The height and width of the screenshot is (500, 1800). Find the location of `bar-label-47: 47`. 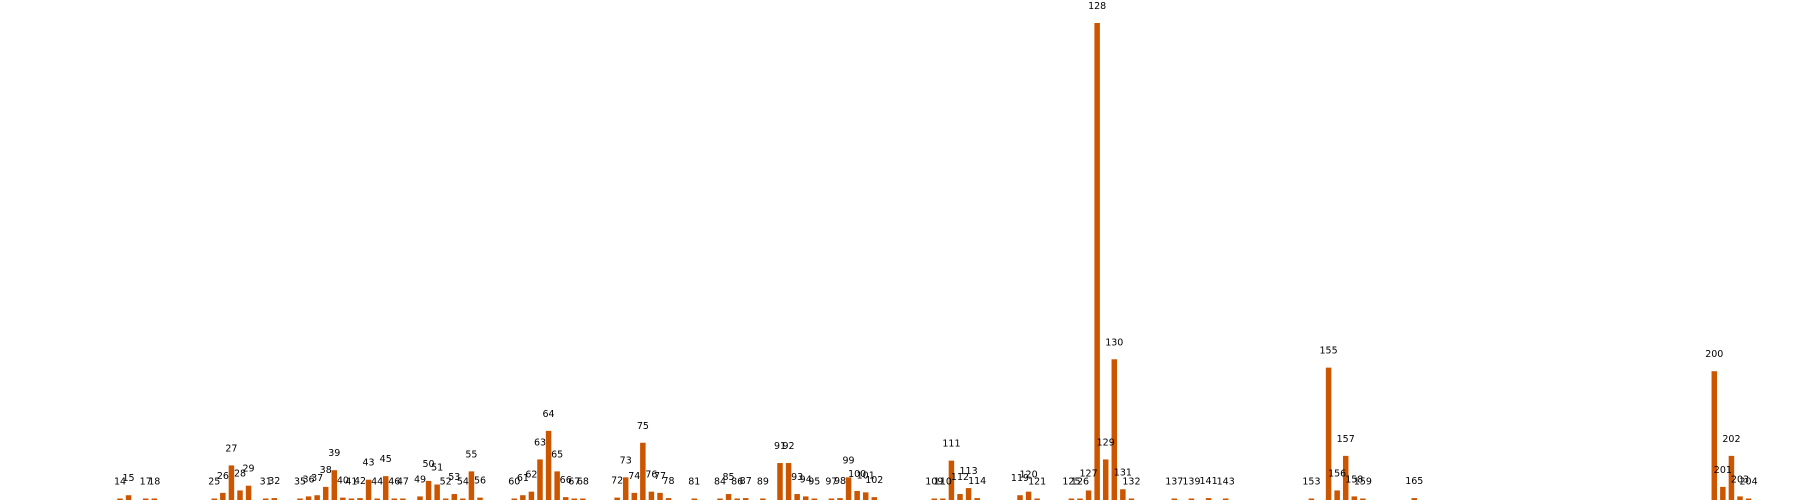

bar-label-47: 47 is located at coordinates (403, 482).